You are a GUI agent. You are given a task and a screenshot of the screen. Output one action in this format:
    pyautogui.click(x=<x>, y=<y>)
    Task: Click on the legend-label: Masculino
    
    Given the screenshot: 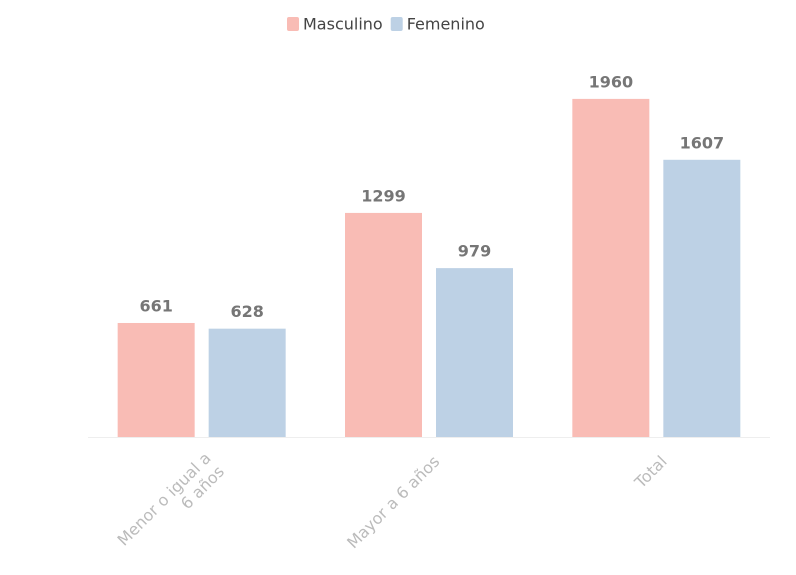 What is the action you would take?
    pyautogui.click(x=343, y=24)
    